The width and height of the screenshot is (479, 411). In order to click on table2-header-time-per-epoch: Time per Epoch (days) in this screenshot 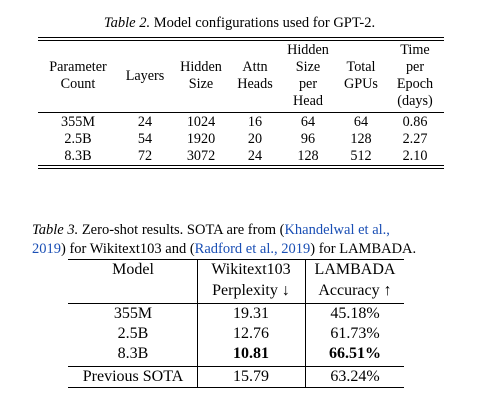, I will do `click(415, 75)`.